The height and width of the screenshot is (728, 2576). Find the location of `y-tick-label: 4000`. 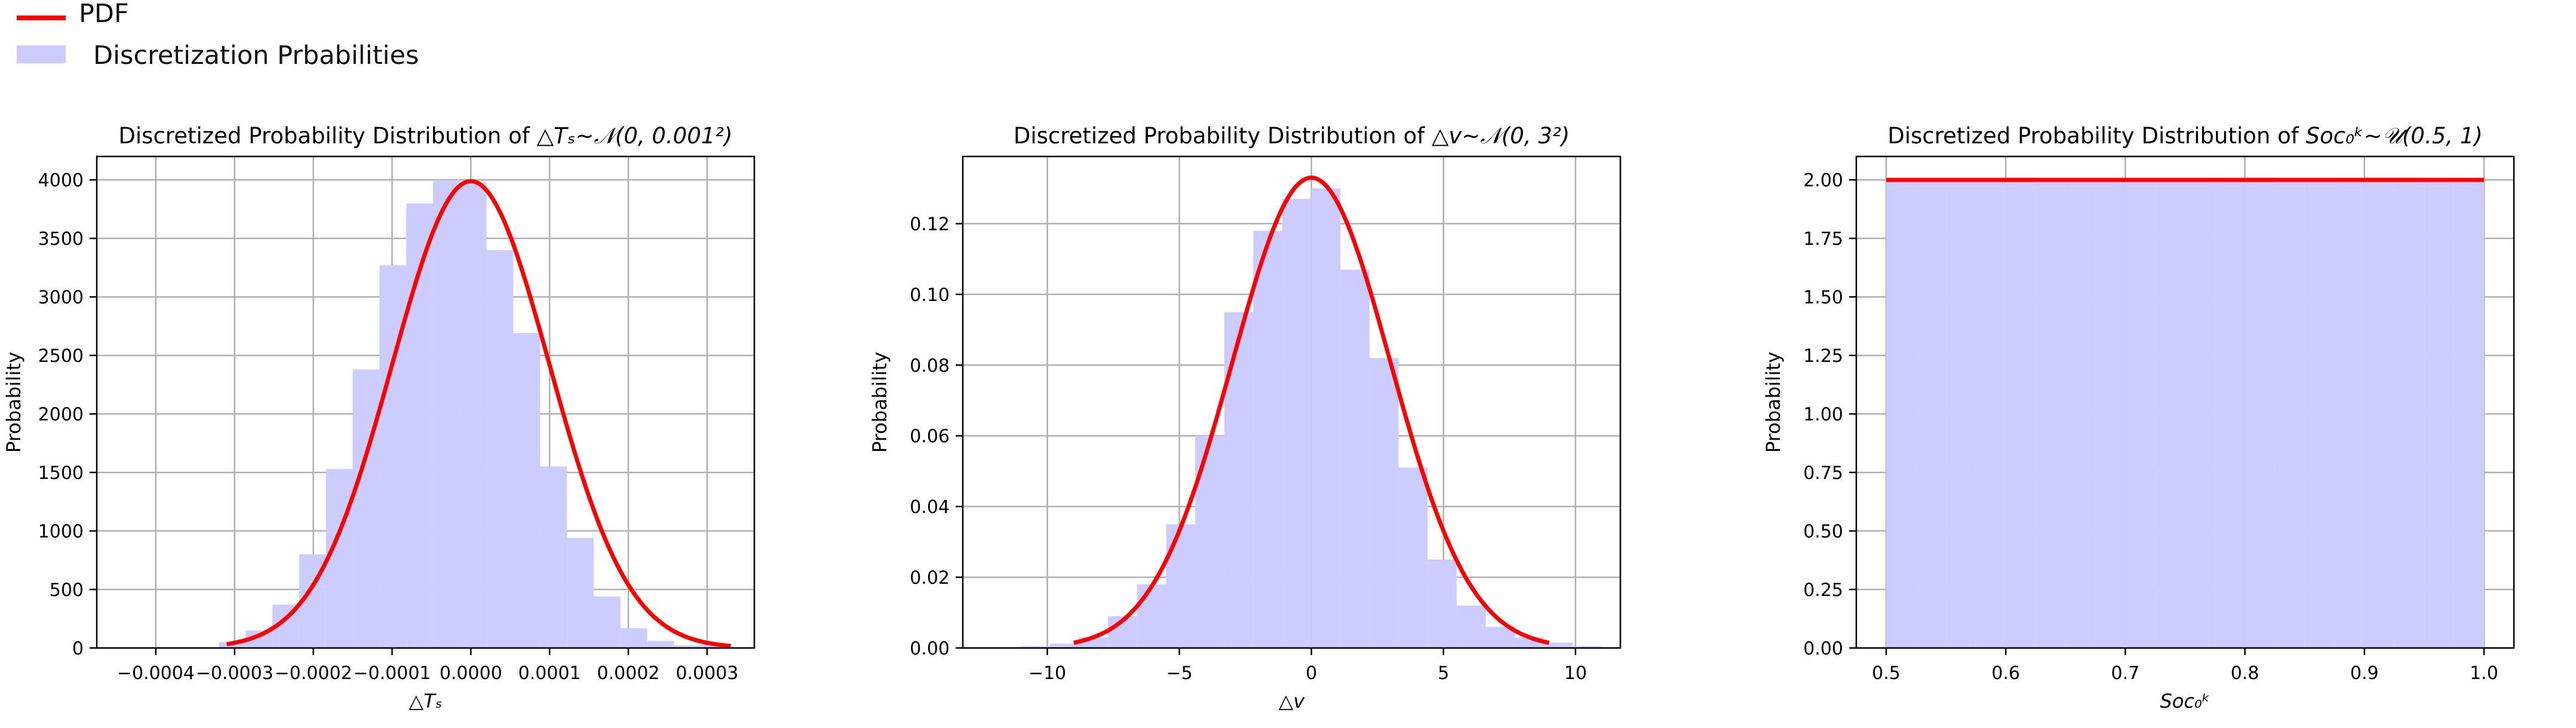

y-tick-label: 4000 is located at coordinates (61, 180).